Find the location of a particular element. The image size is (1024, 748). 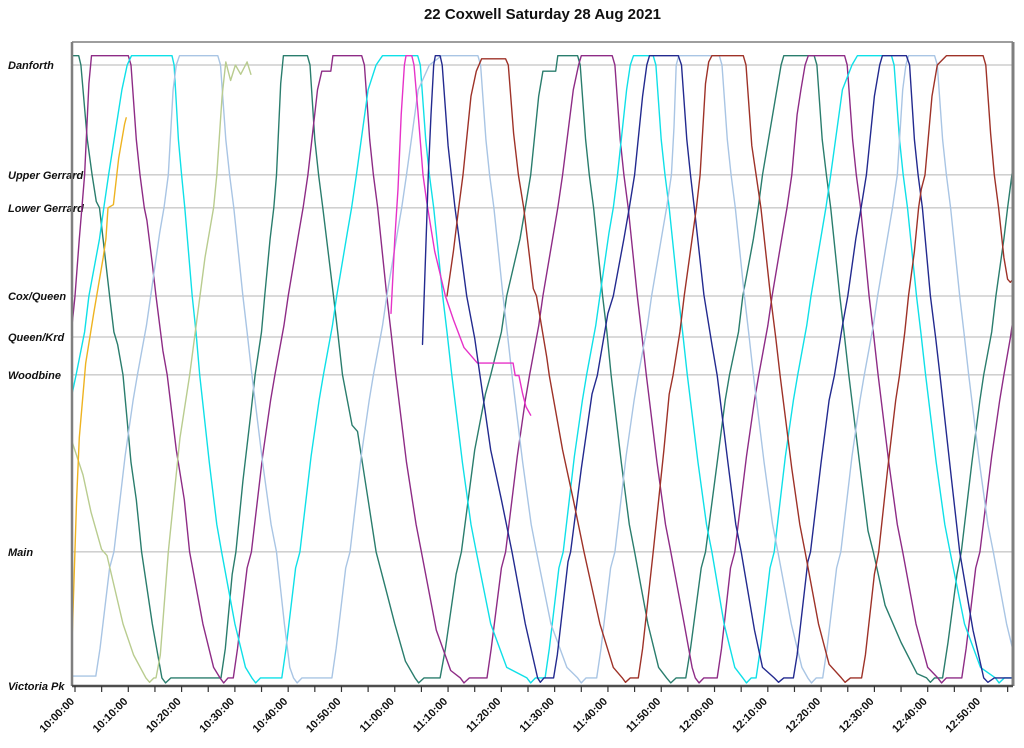

x-tick-label: 12:20:00 is located at coordinates (804, 716).